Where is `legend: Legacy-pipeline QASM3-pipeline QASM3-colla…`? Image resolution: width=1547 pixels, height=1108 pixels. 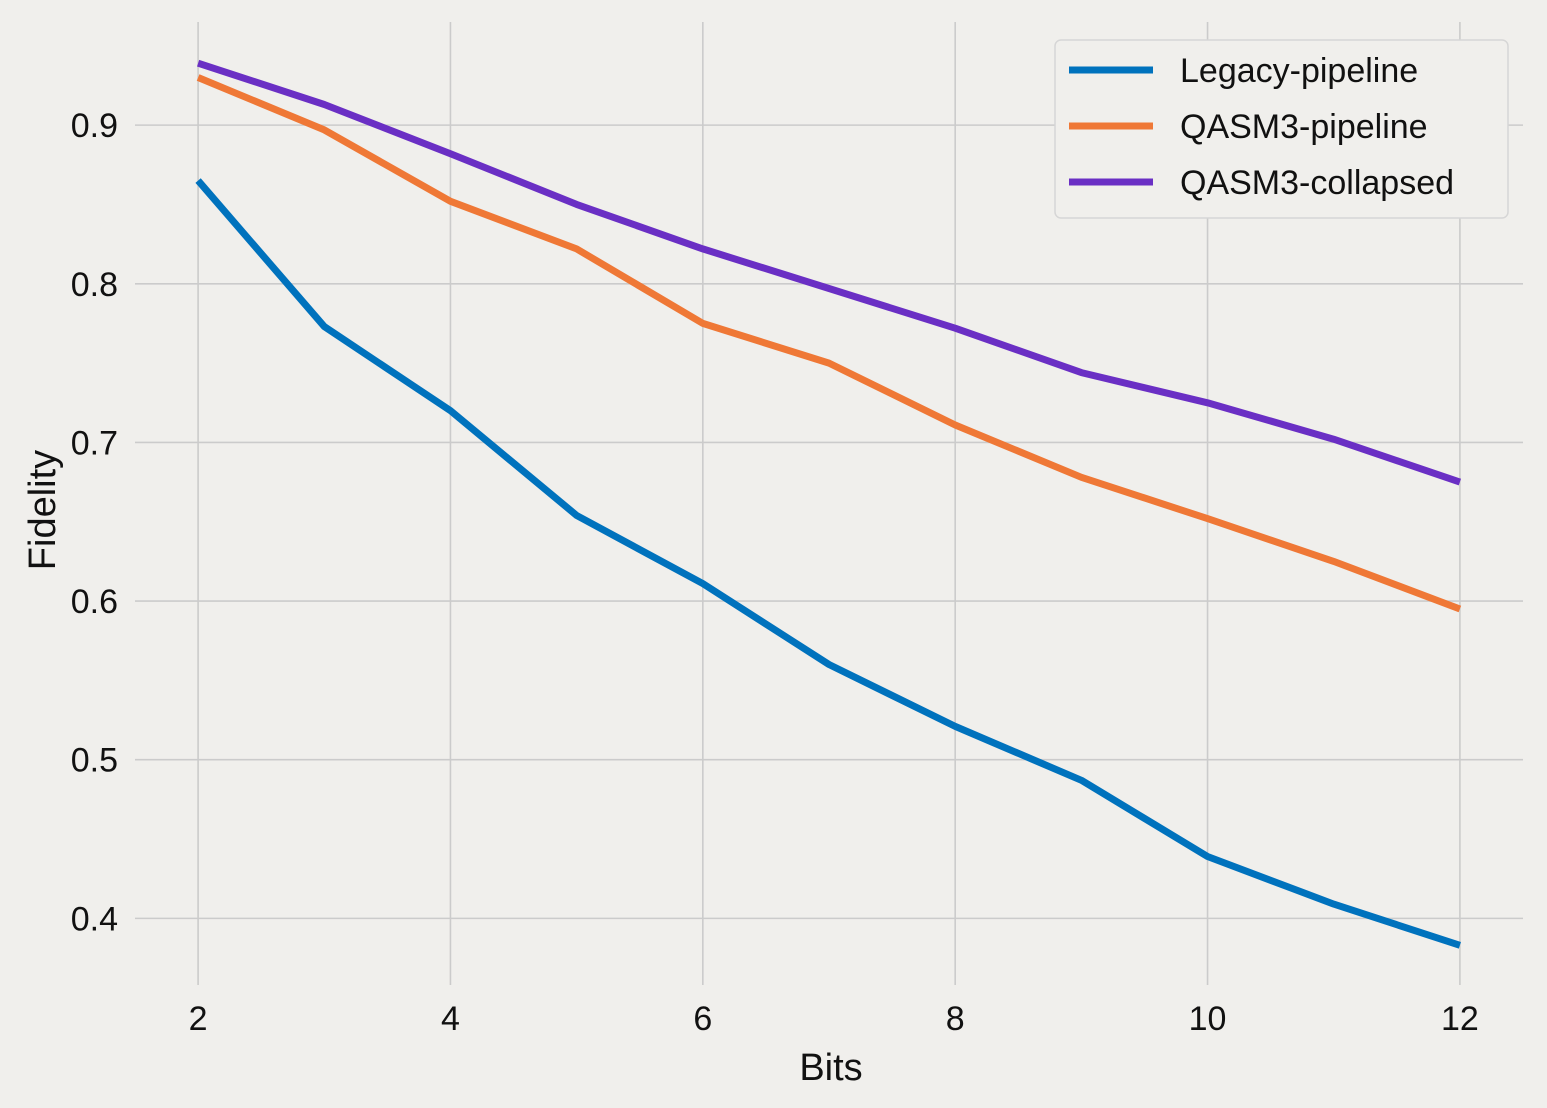 legend: Legacy-pipeline QASM3-pipeline QASM3-colla… is located at coordinates (1281, 129).